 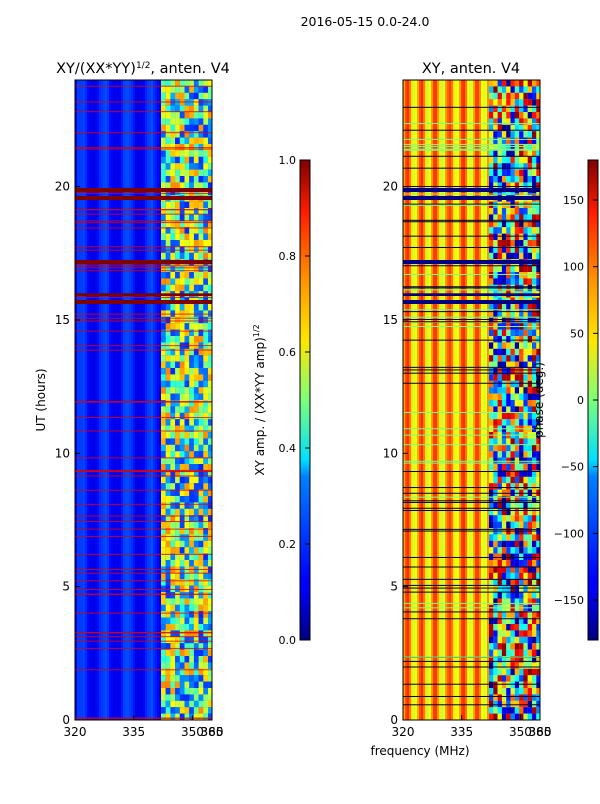 I want to click on amplitude-colorbar-label: XY amp. / (XX*YY amp)1/2, so click(x=259, y=399).